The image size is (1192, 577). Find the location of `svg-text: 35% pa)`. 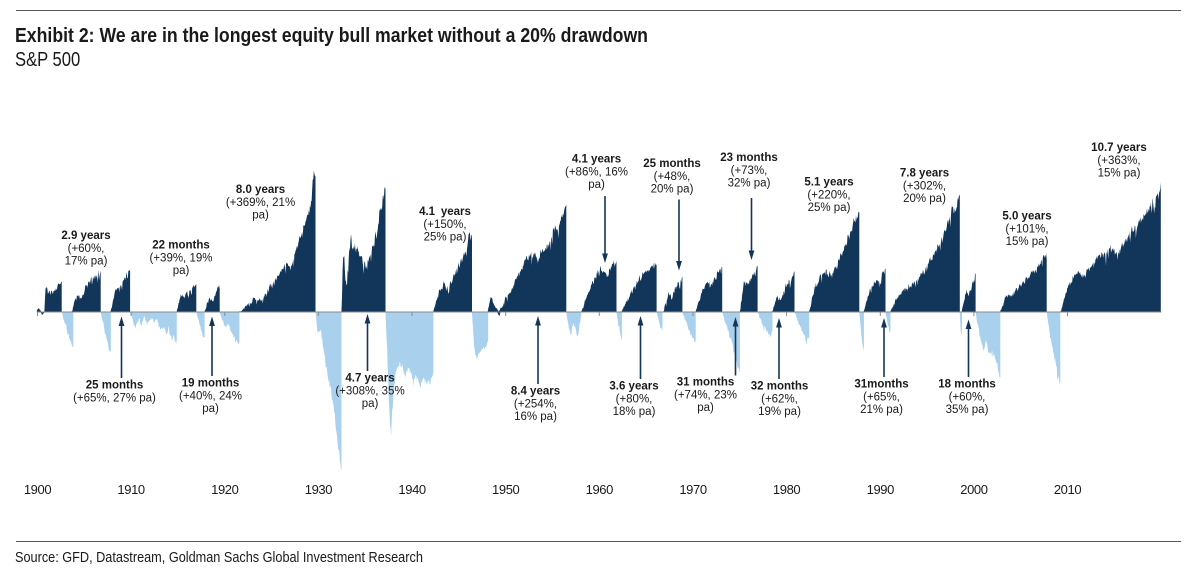

svg-text: 35% pa) is located at coordinates (967, 410).